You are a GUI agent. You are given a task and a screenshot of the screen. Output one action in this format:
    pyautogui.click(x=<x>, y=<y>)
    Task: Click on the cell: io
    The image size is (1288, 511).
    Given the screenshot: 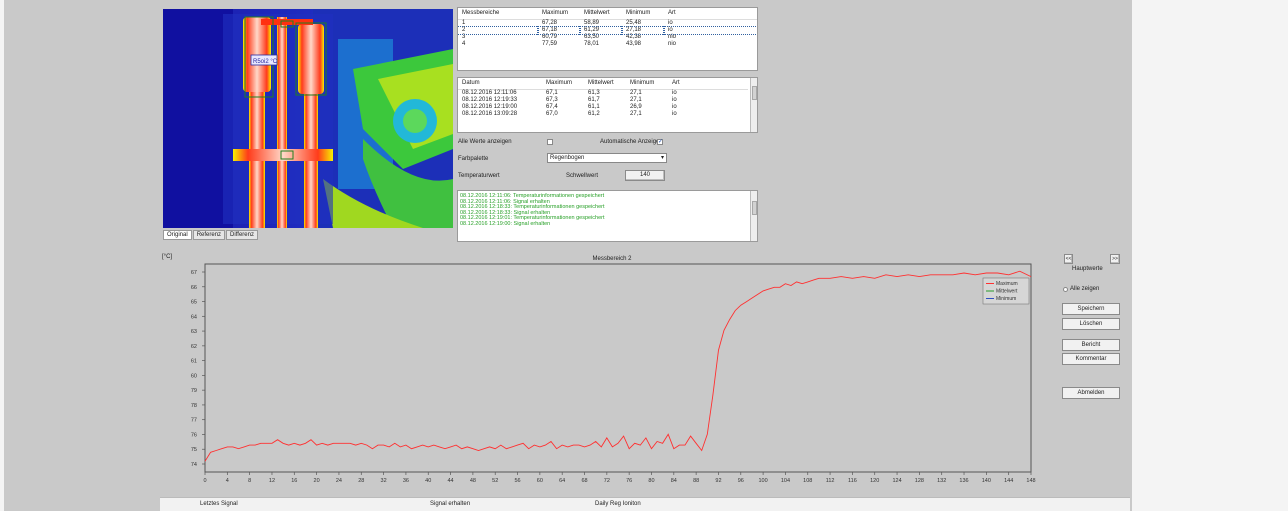 What is the action you would take?
    pyautogui.click(x=710, y=30)
    